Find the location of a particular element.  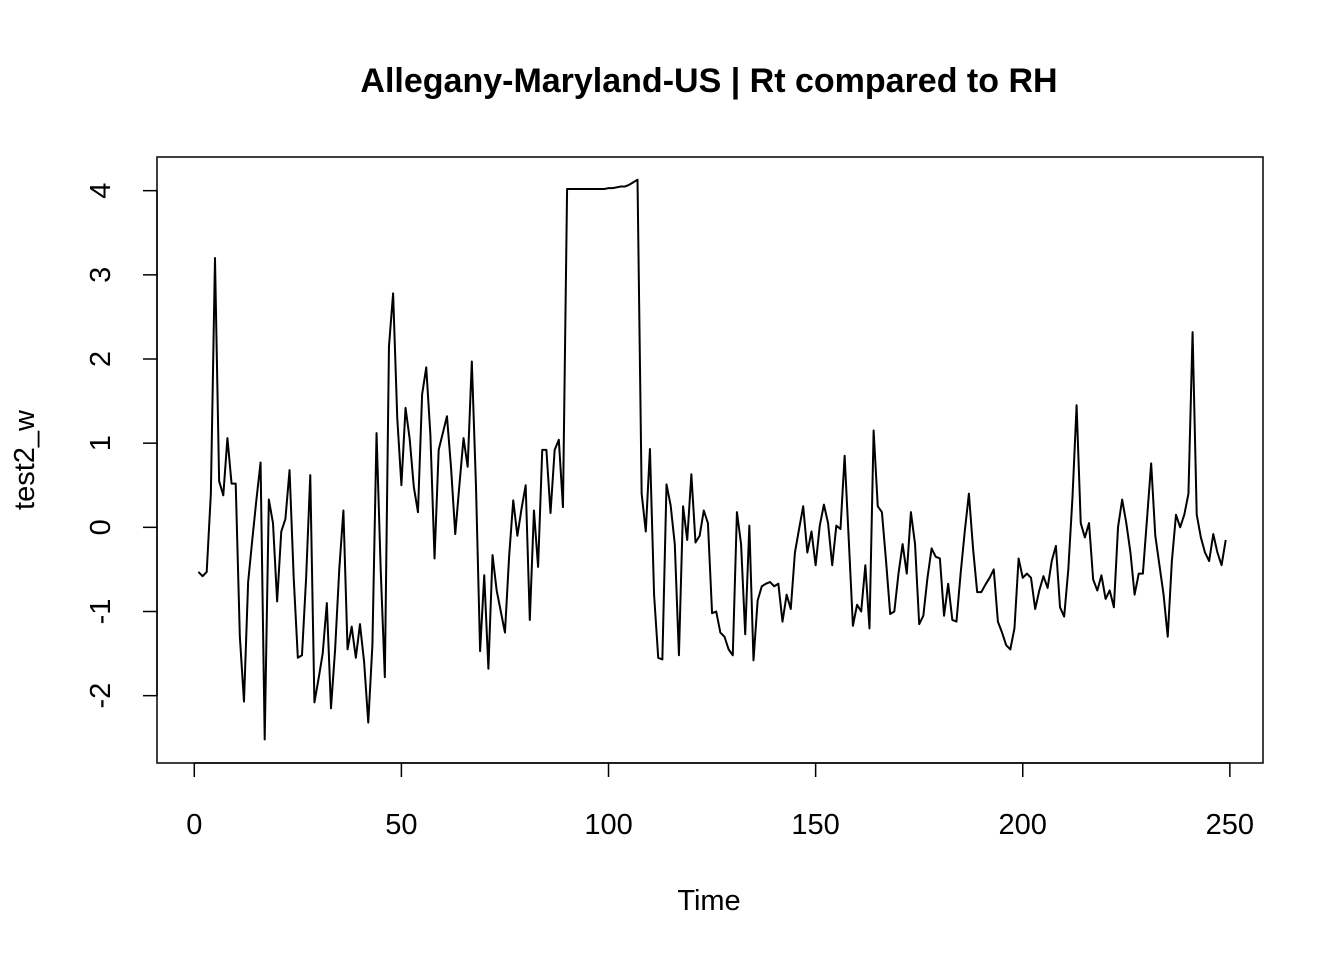

y-tick-label: 2 is located at coordinates (101, 359).